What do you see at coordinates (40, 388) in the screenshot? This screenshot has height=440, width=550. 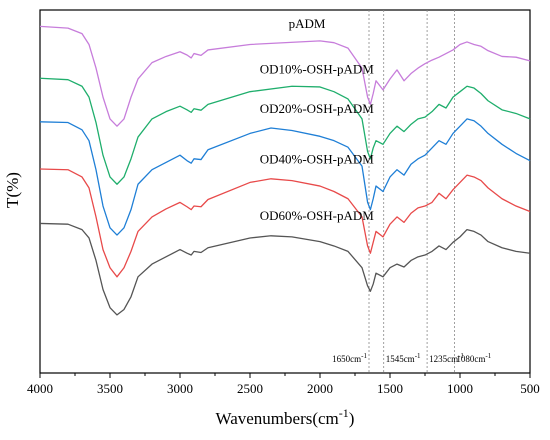 I see `x-tick-label: 4000` at bounding box center [40, 388].